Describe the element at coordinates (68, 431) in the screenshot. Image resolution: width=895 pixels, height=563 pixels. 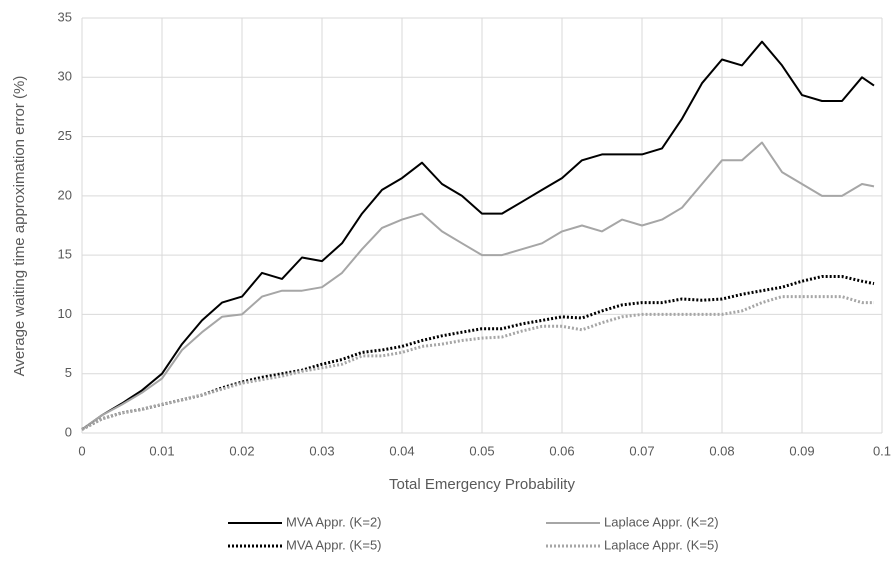
I see `y-tick-label: 0` at that location.